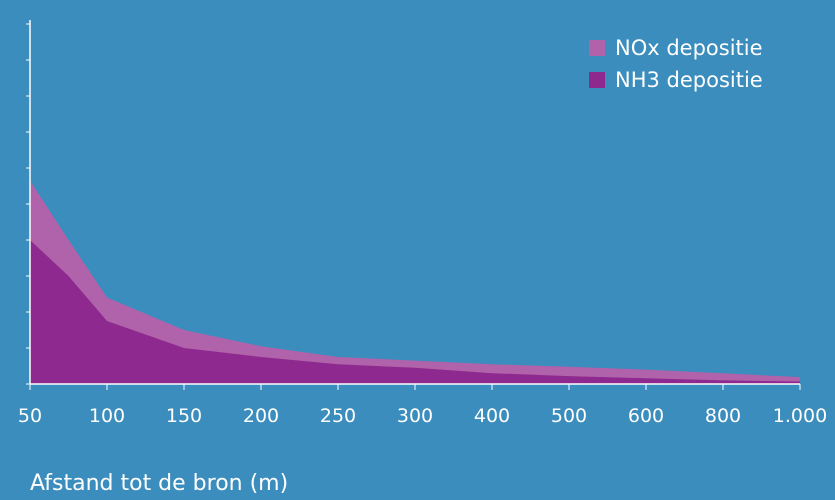  I want to click on legend-swatch-nh3, so click(597, 80).